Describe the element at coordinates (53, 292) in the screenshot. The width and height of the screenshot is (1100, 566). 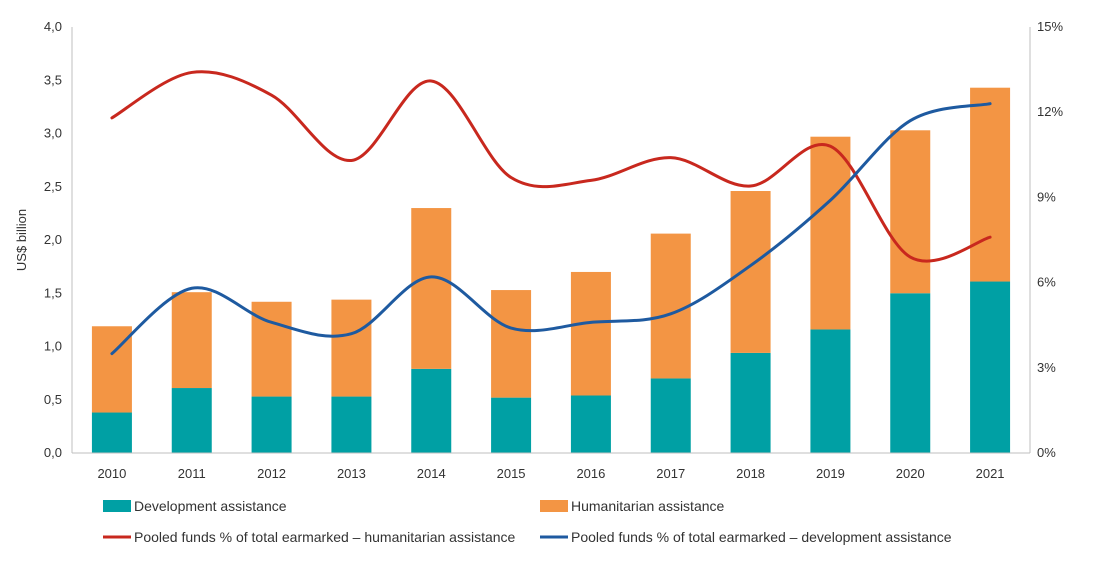
I see `y-left-tick-label: 1,5` at that location.